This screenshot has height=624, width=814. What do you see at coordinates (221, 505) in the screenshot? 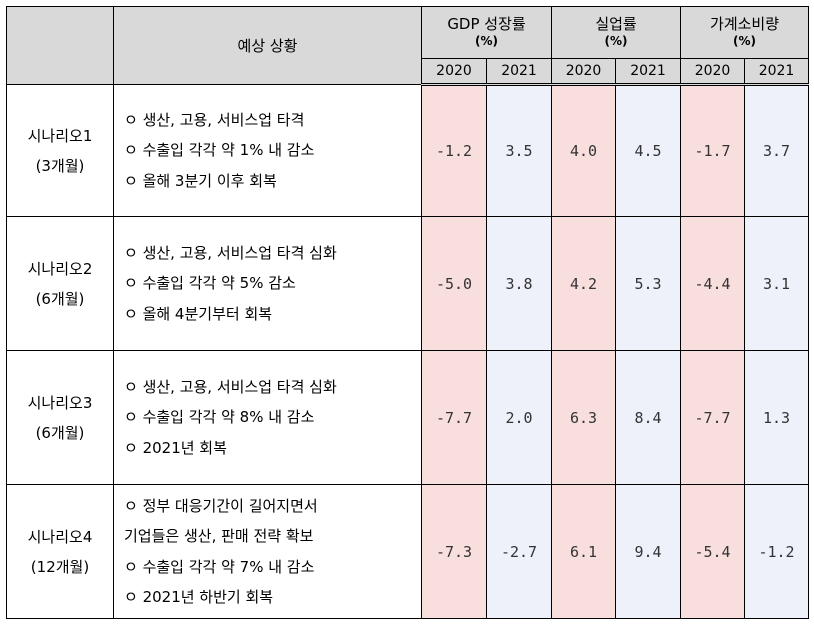
I see `description-line: ㅇ 정부 대응기간이 길어지면서` at bounding box center [221, 505].